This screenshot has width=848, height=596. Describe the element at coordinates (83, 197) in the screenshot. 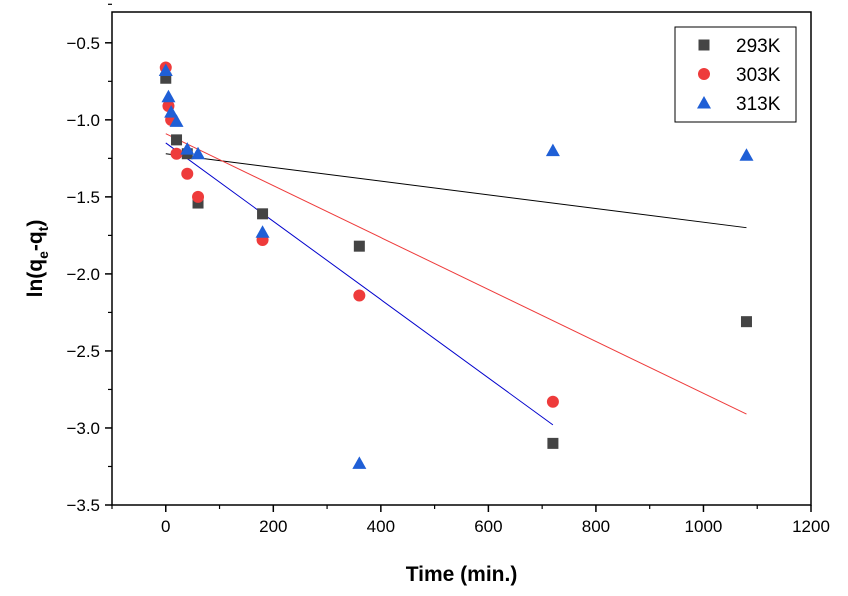

I see `y-tick-label: −1.5` at that location.